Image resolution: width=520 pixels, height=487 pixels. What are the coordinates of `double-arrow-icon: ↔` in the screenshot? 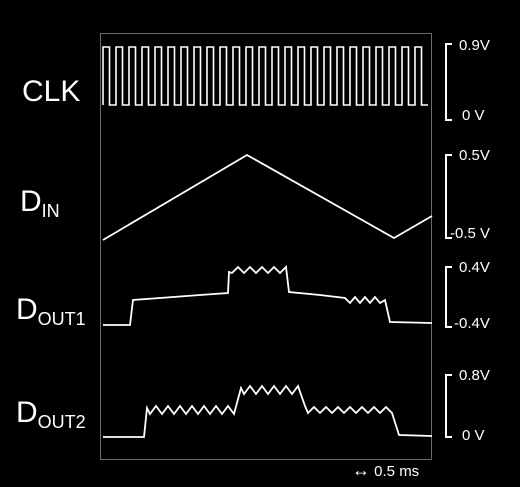 It's located at (361, 470).